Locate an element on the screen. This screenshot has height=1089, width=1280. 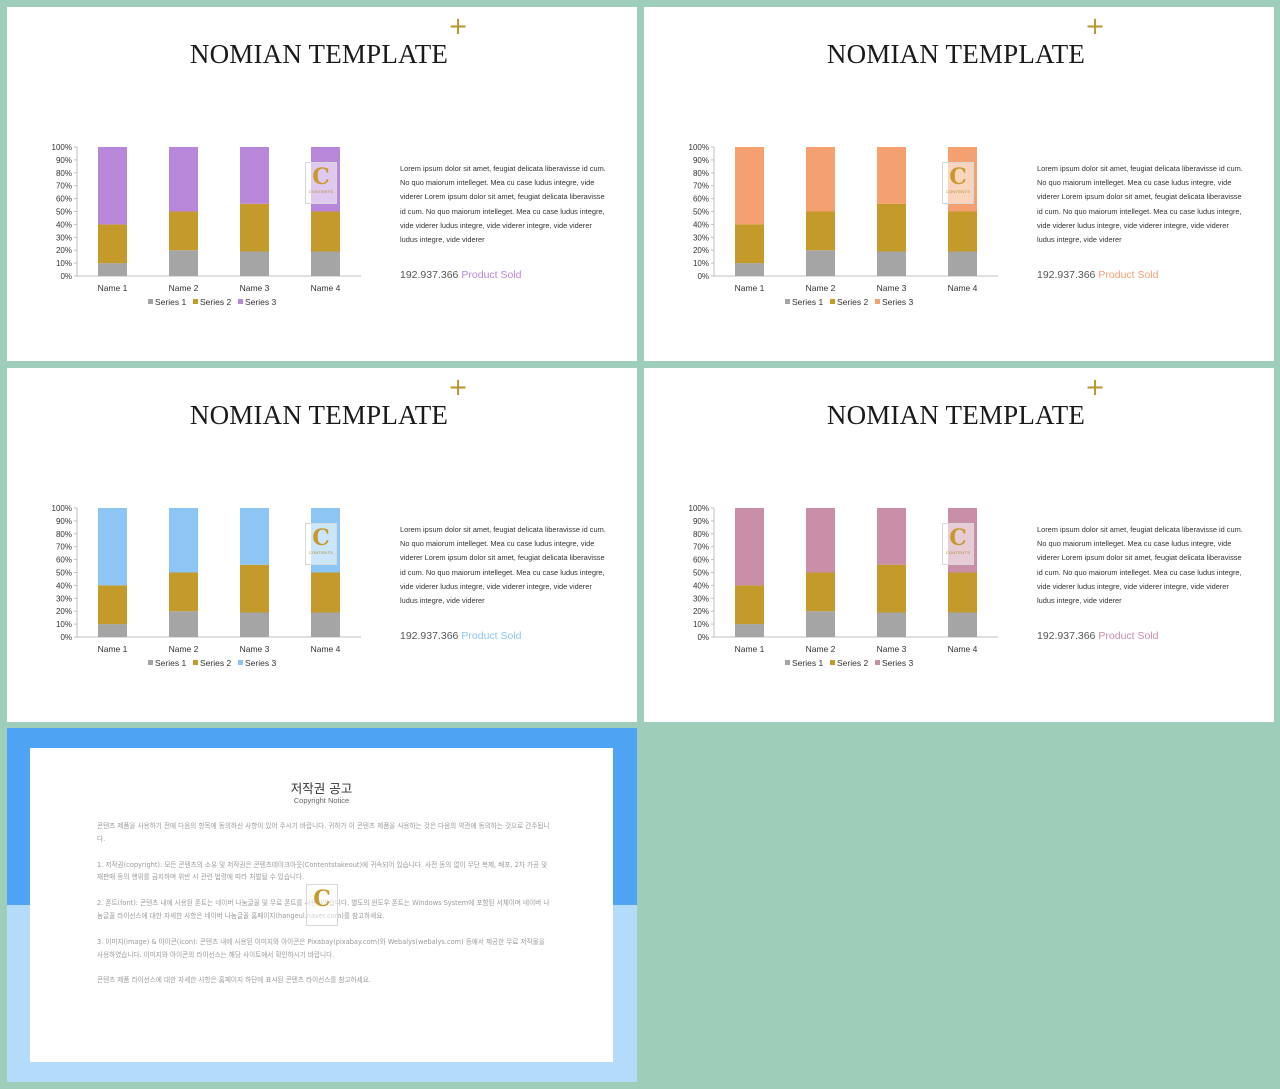
y-tick-label: 20% is located at coordinates (701, 250).